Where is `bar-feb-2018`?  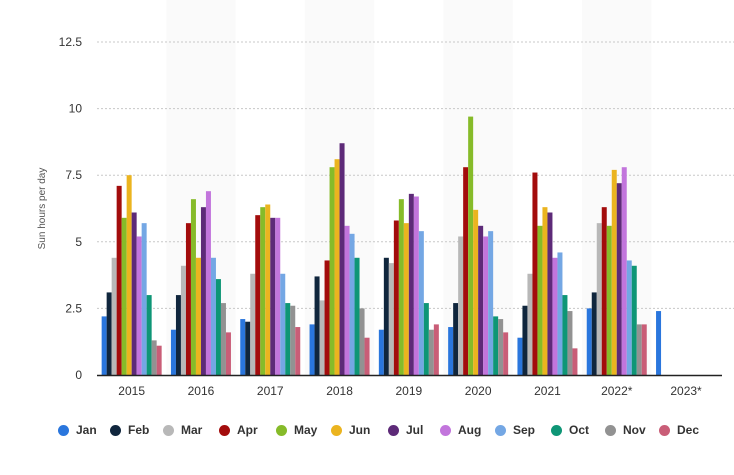 bar-feb-2018 is located at coordinates (317, 325).